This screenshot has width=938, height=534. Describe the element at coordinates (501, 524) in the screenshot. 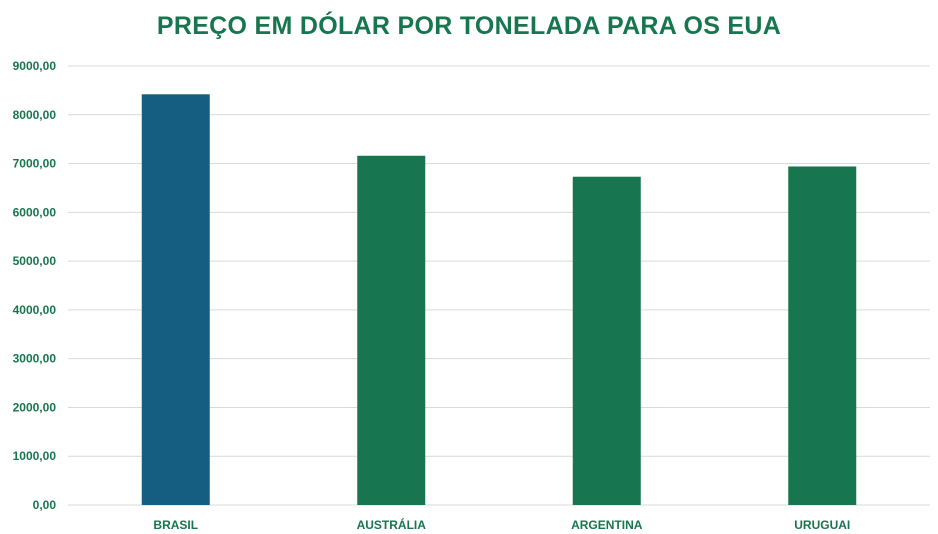

I see `x-axis-category-labels: BRASIL AUSTRÁLIA ARGENTINA URUGUAI` at that location.